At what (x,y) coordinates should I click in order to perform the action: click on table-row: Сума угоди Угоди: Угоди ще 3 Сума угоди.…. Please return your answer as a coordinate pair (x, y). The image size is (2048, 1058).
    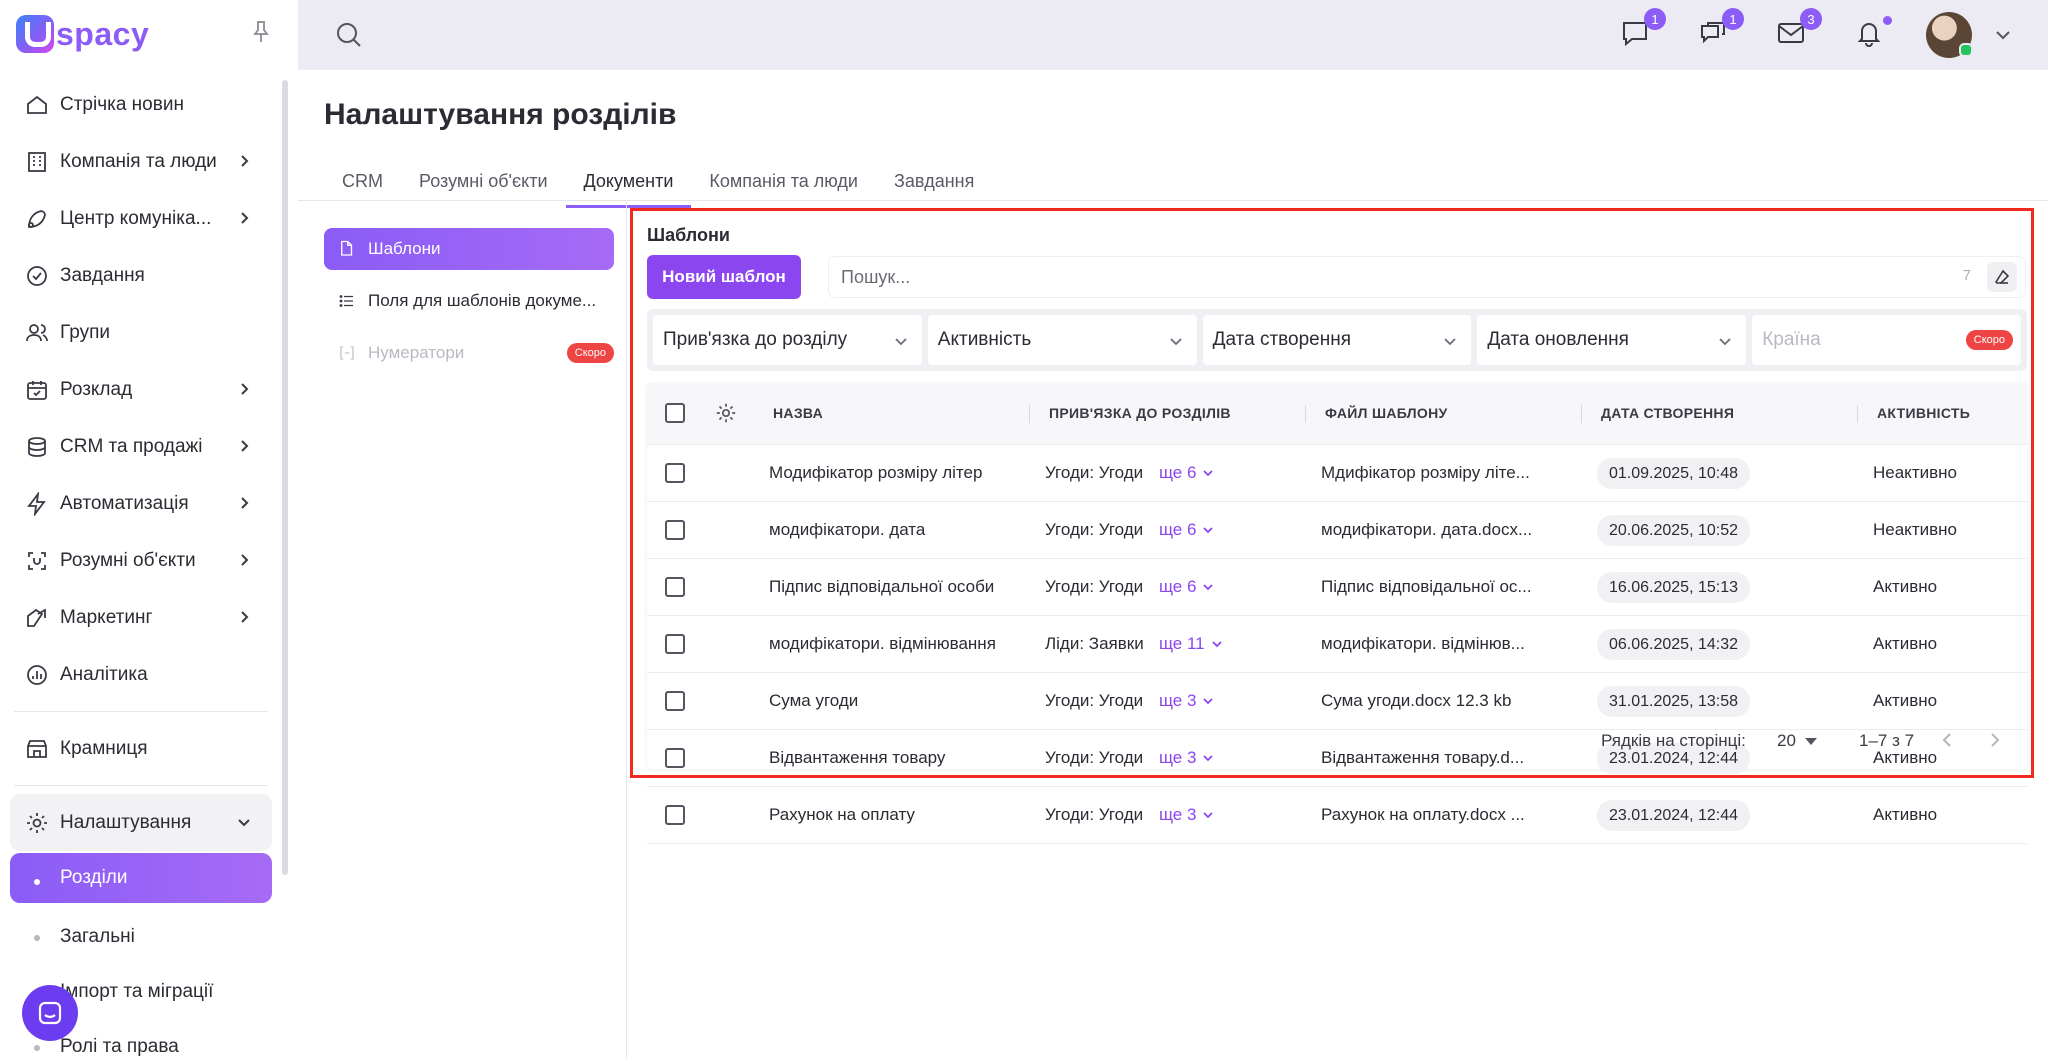
    Looking at the image, I should click on (1337, 701).